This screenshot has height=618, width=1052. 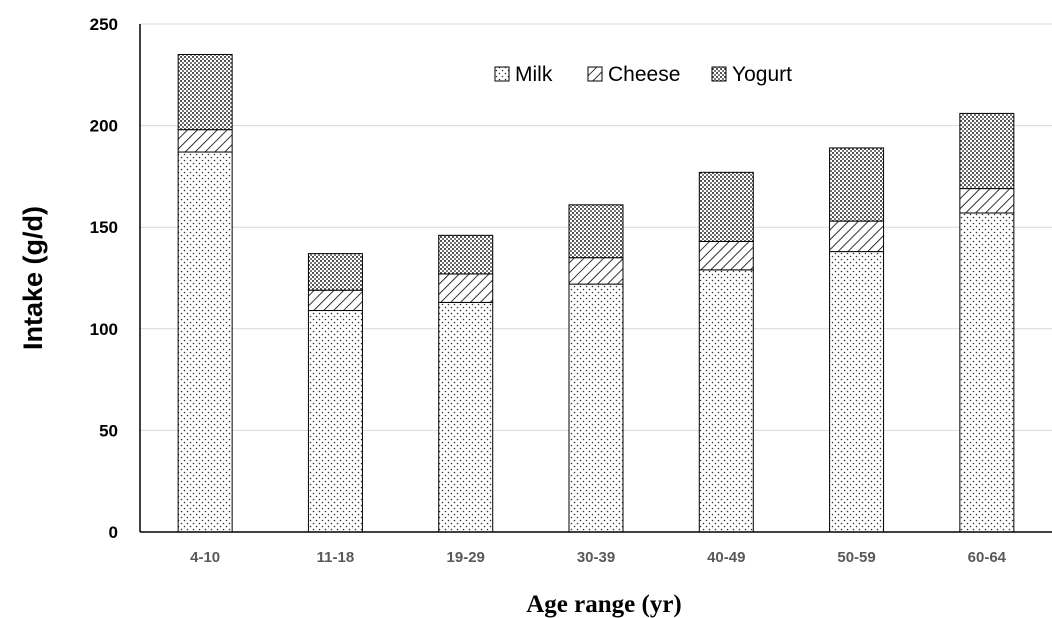 I want to click on y-tick-label: 0, so click(x=113, y=532).